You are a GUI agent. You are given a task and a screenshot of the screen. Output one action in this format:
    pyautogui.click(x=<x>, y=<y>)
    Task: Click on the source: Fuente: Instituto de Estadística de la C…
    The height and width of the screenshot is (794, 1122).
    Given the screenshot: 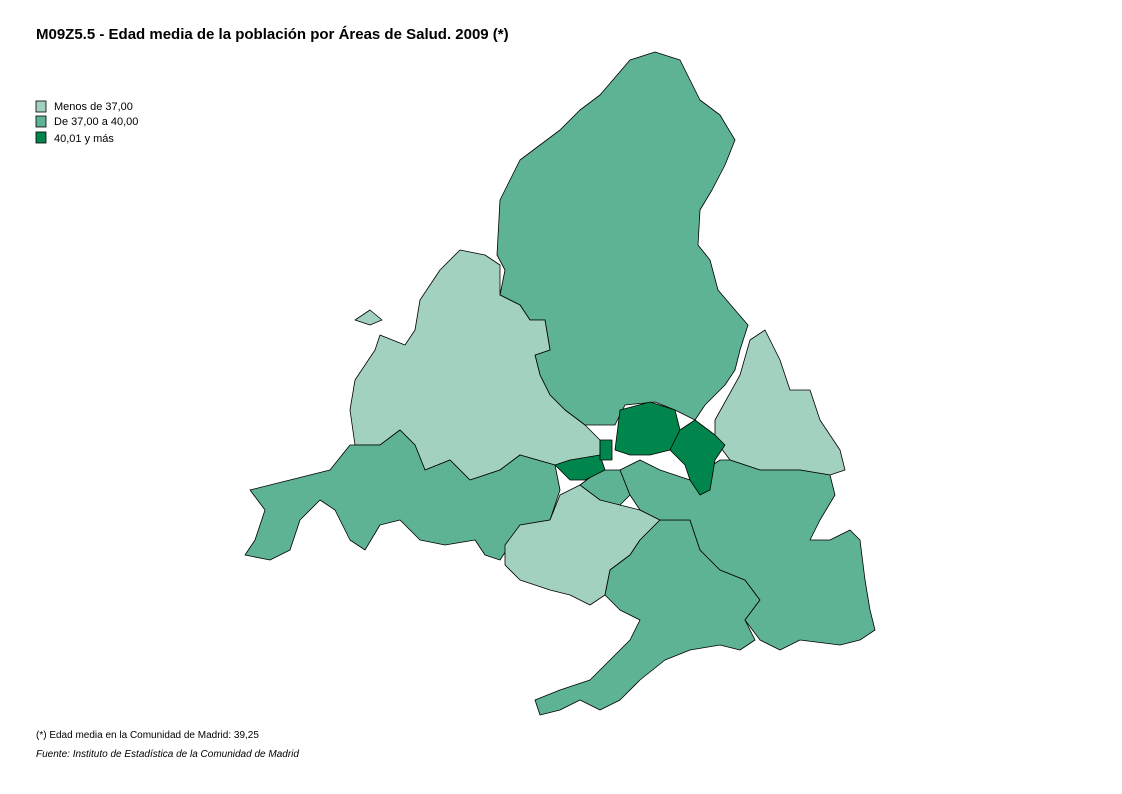 What is the action you would take?
    pyautogui.click(x=167, y=754)
    